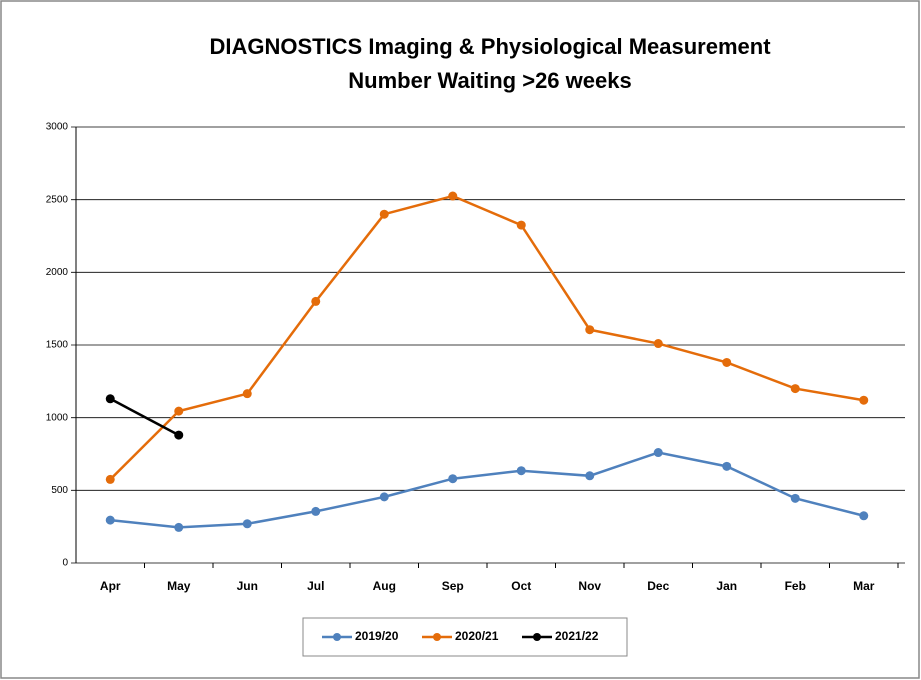 Image resolution: width=921 pixels, height=680 pixels. I want to click on legend-box, so click(465, 637).